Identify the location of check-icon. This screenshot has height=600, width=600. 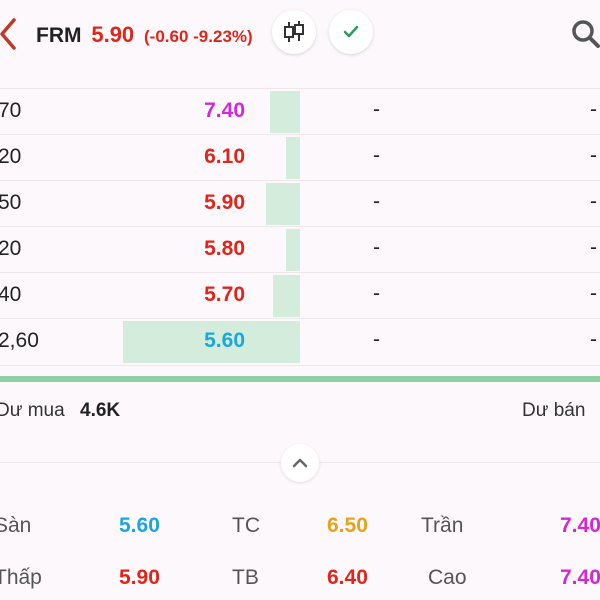
(351, 31).